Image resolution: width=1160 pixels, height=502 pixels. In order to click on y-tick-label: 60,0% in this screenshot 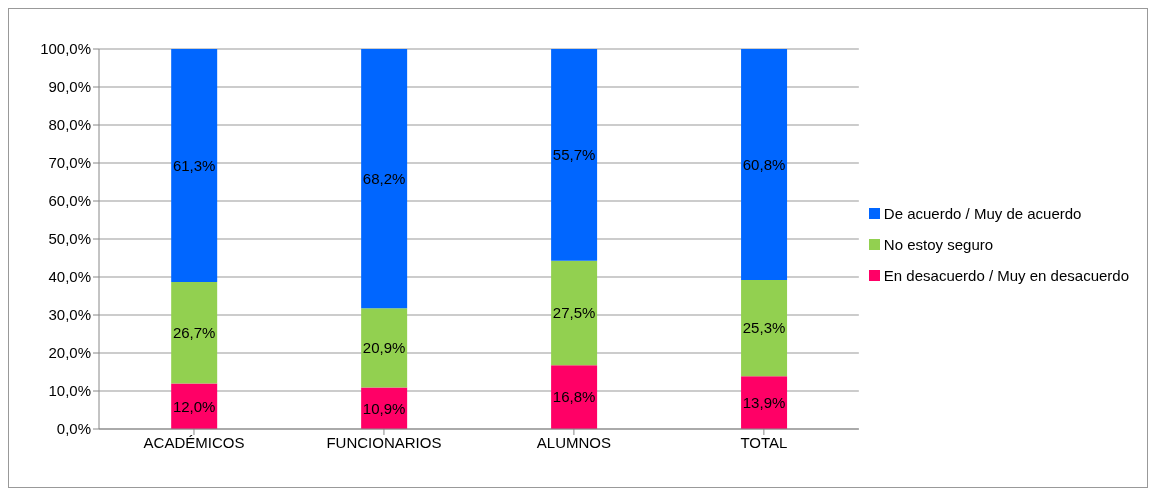, I will do `click(69, 201)`.